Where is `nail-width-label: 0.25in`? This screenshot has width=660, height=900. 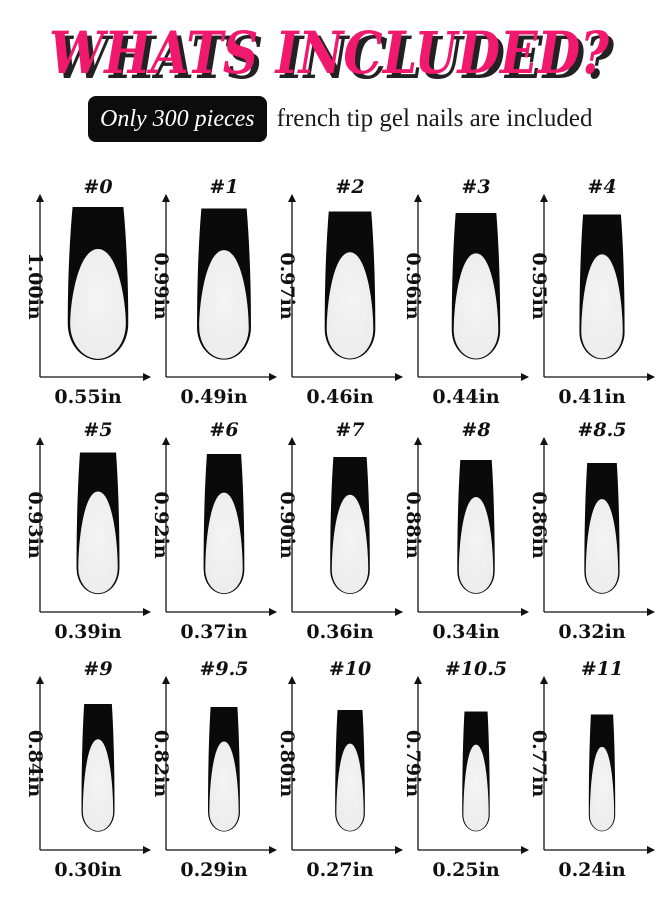 nail-width-label: 0.25in is located at coordinates (465, 870).